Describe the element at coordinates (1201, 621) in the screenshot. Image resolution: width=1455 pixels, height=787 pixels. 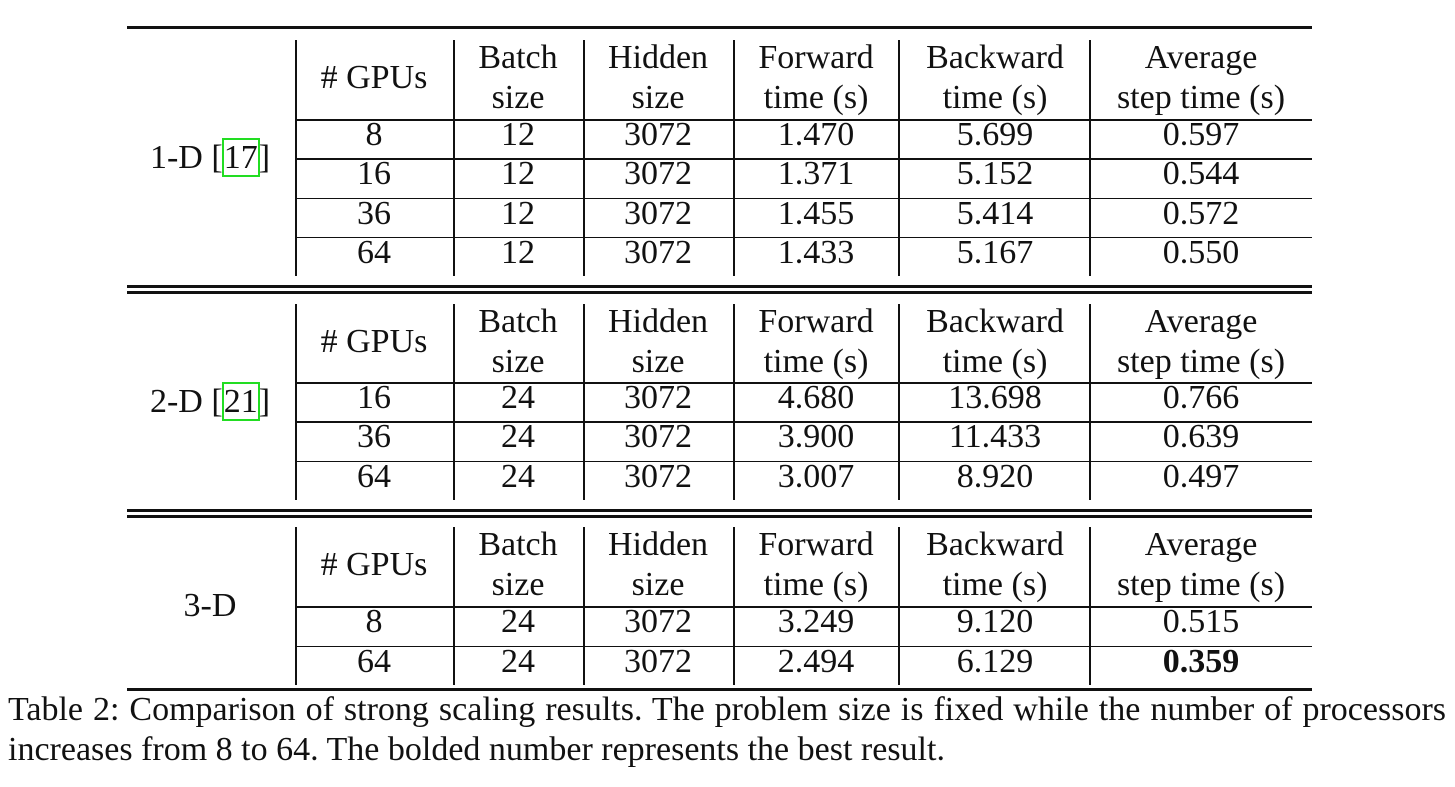
I see `table-cell: 0.515` at that location.